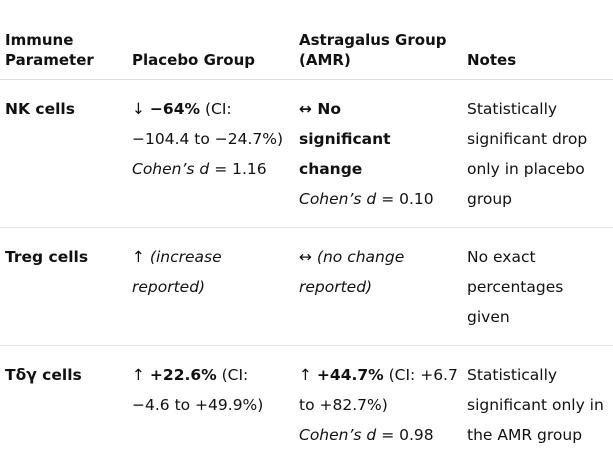  I want to click on cell-text: ↔ No significant change, so click(345, 139).